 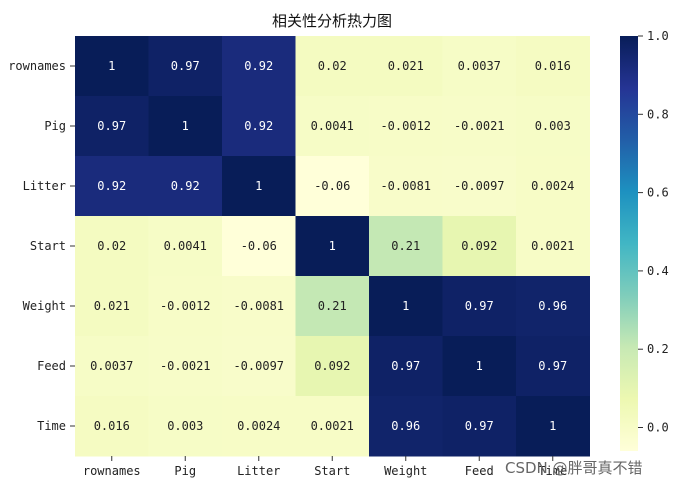 I want to click on y-tick-label: rownames, so click(x=37, y=66).